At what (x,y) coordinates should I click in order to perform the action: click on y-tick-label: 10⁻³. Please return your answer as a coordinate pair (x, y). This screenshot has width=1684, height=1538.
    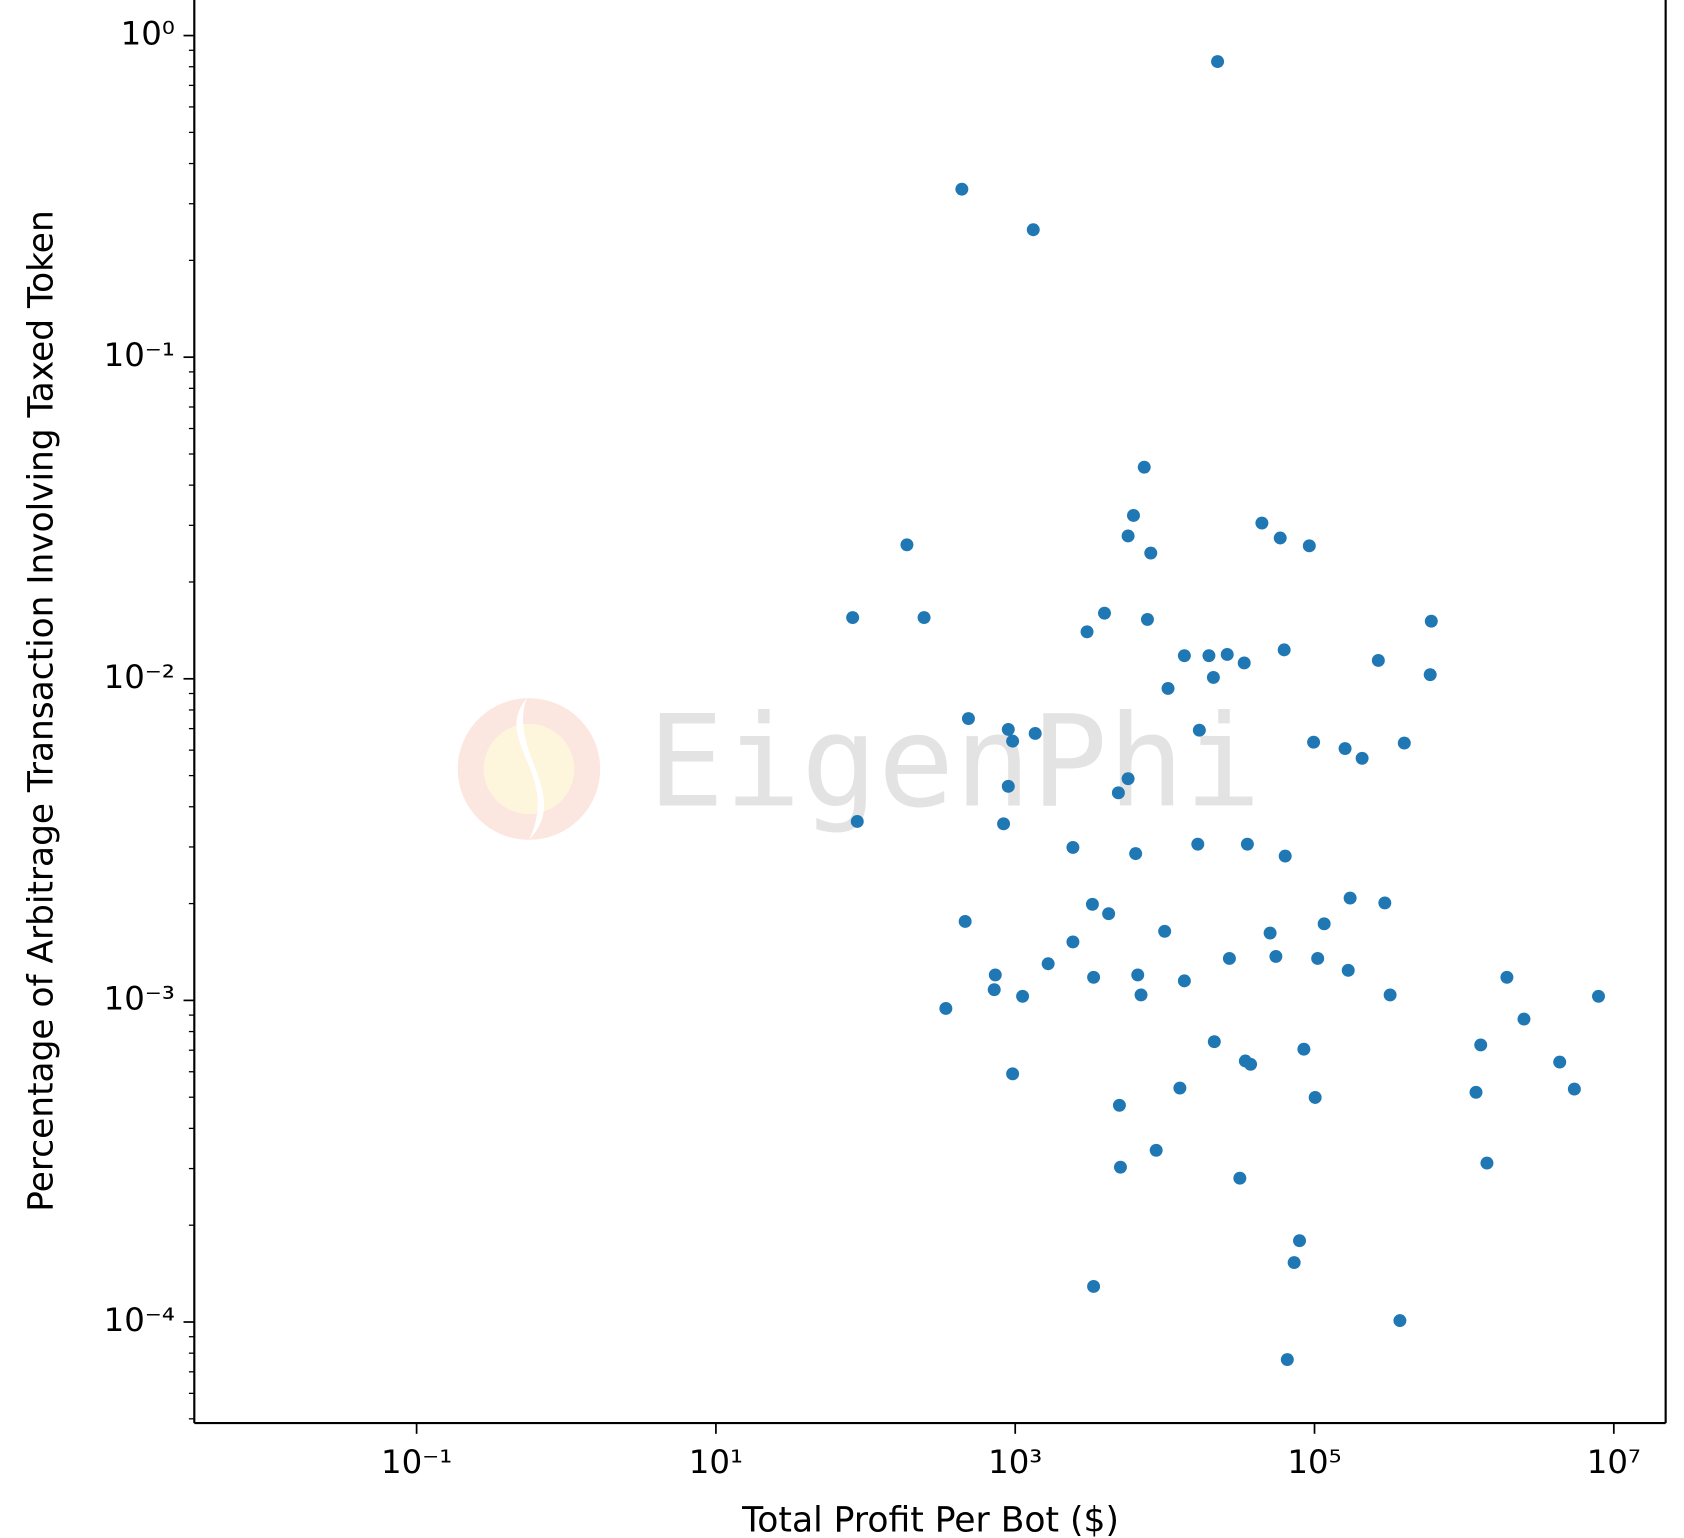
    Looking at the image, I should click on (139, 998).